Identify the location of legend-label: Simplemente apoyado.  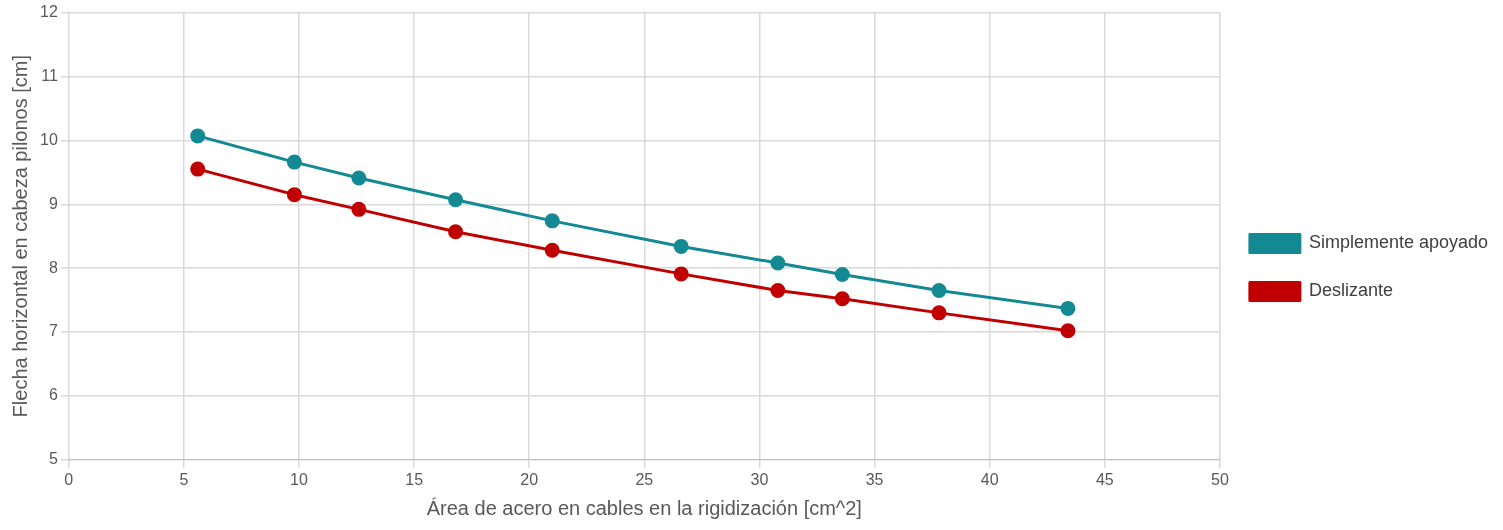
(1398, 242).